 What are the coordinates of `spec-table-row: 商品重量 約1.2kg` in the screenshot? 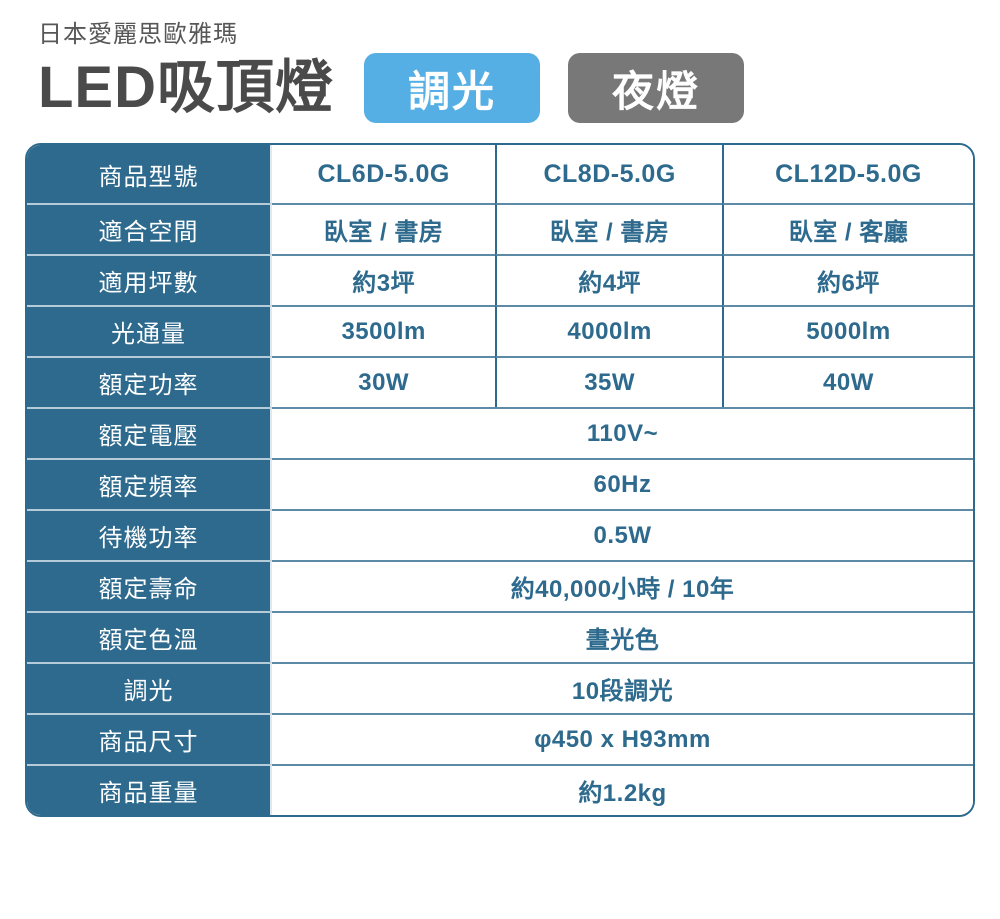 It's located at (500, 789).